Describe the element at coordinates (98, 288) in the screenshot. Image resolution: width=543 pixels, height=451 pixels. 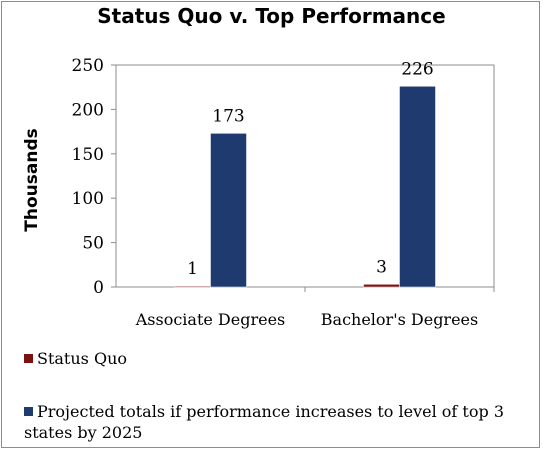
I see `y-tick-label-0: 0` at that location.